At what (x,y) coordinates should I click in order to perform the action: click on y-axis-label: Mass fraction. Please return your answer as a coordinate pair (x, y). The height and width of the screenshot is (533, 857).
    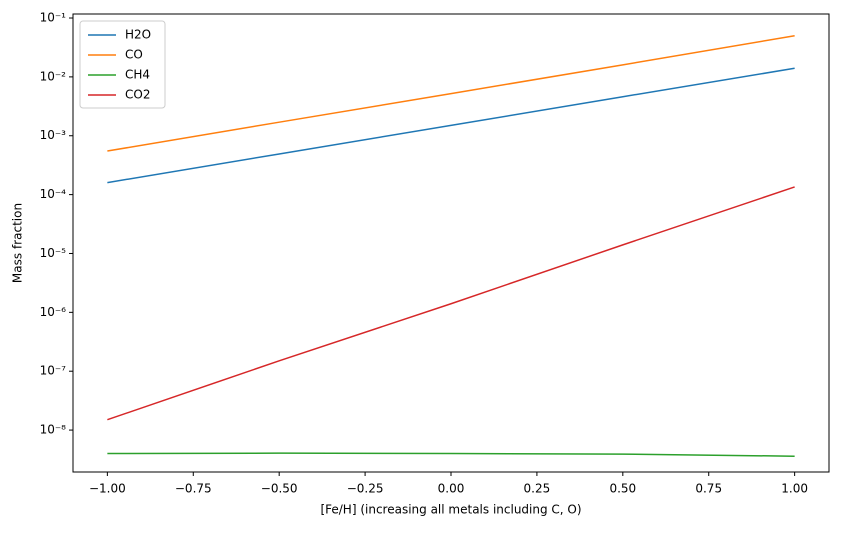
    Looking at the image, I should click on (18, 243).